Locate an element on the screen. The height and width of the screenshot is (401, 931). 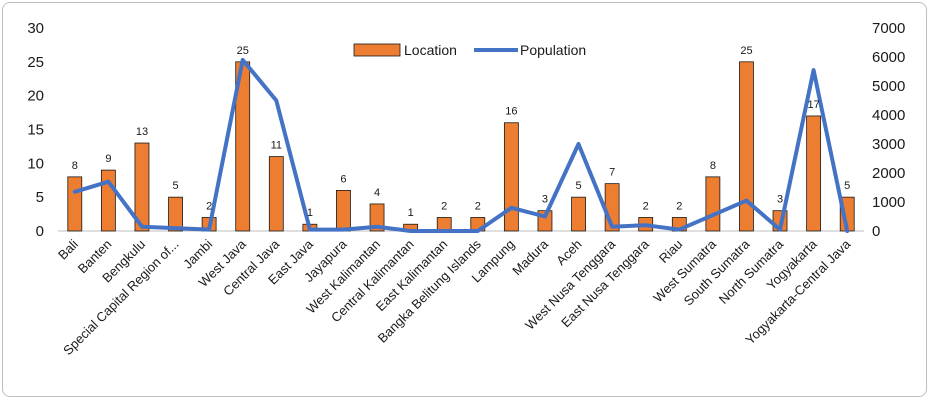
y-left-tick-label: 5 is located at coordinates (40, 197).